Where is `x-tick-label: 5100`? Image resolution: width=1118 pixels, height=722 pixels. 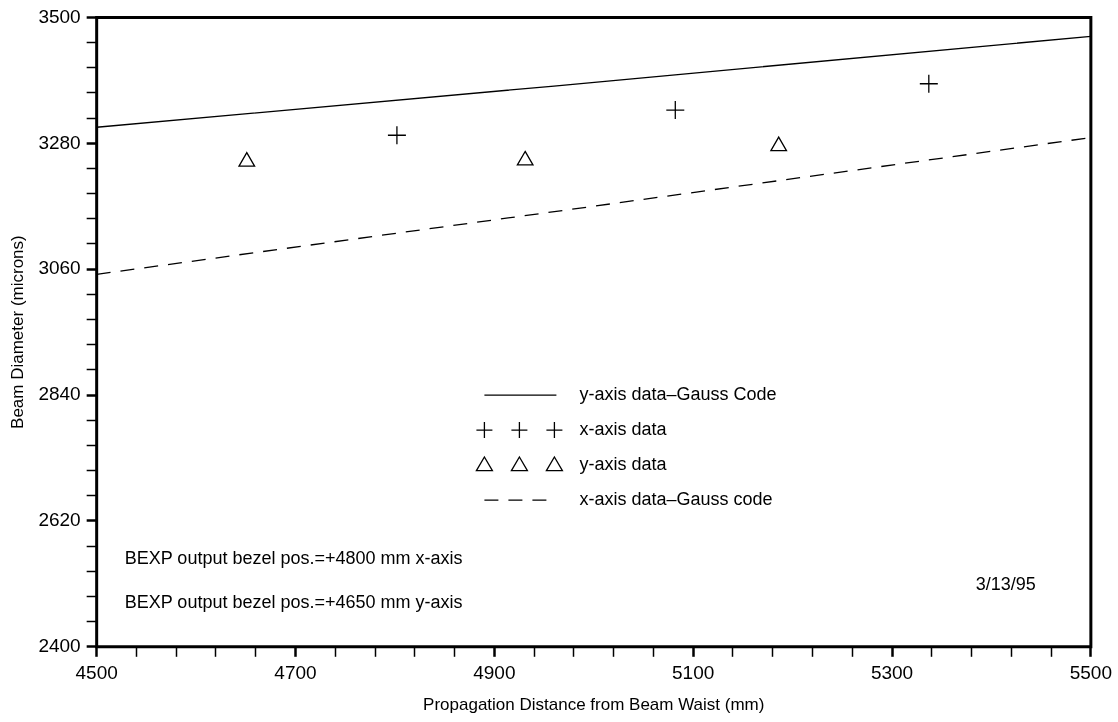 x-tick-label: 5100 is located at coordinates (693, 673).